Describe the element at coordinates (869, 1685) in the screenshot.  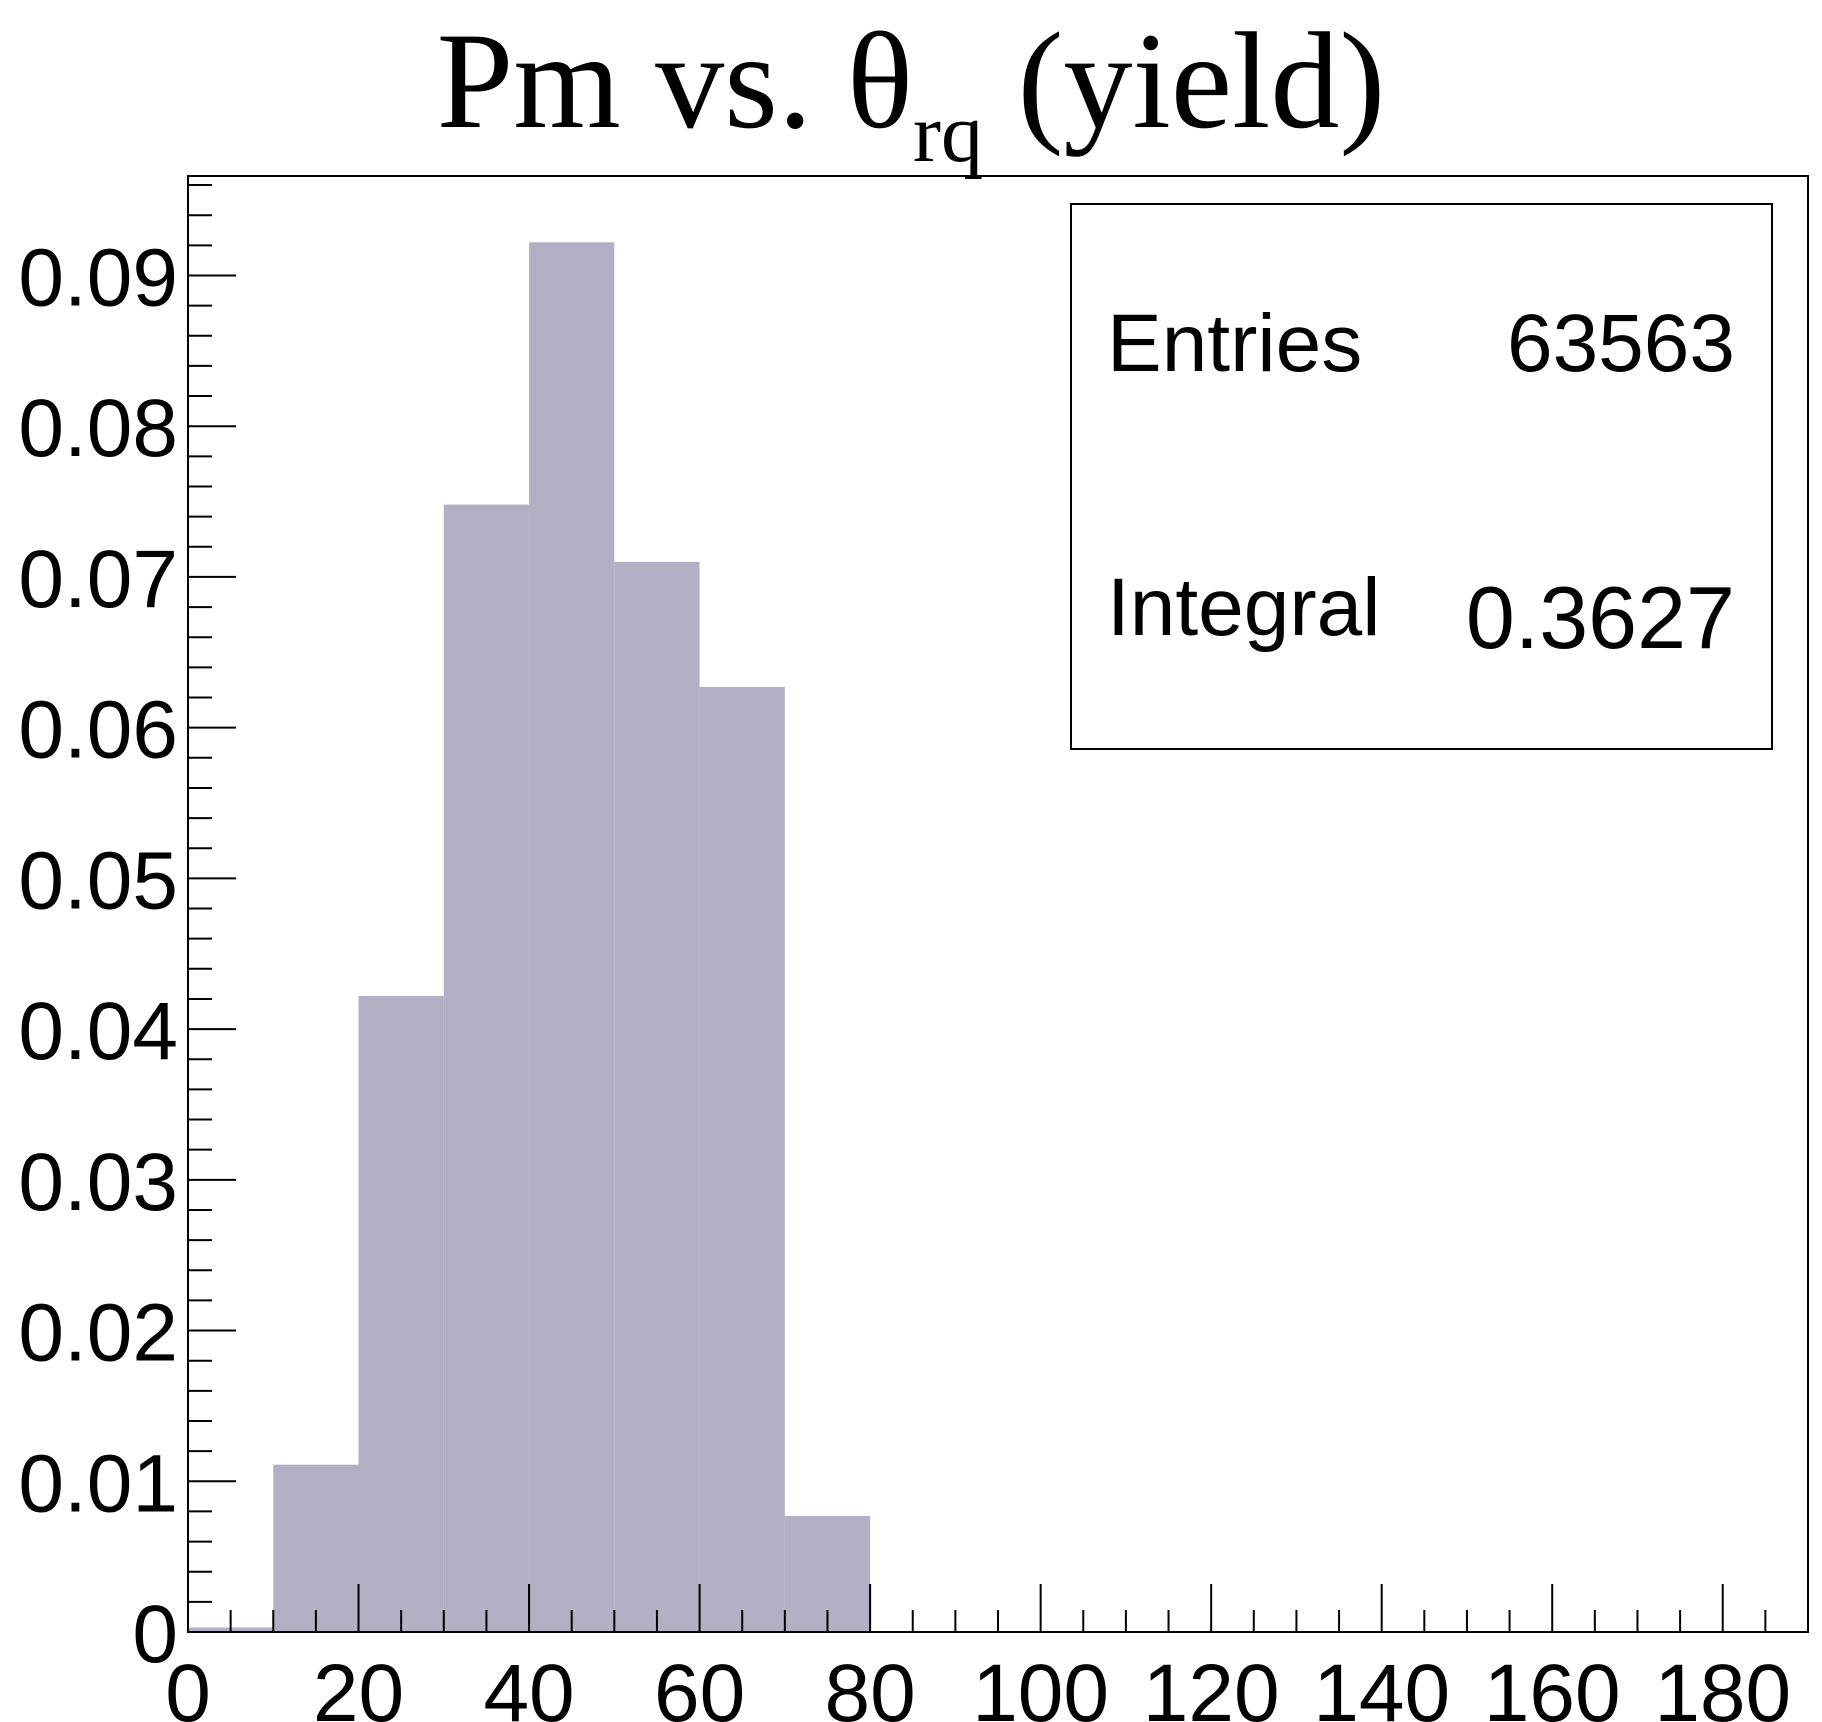
I see `x-tick-label: 80` at that location.